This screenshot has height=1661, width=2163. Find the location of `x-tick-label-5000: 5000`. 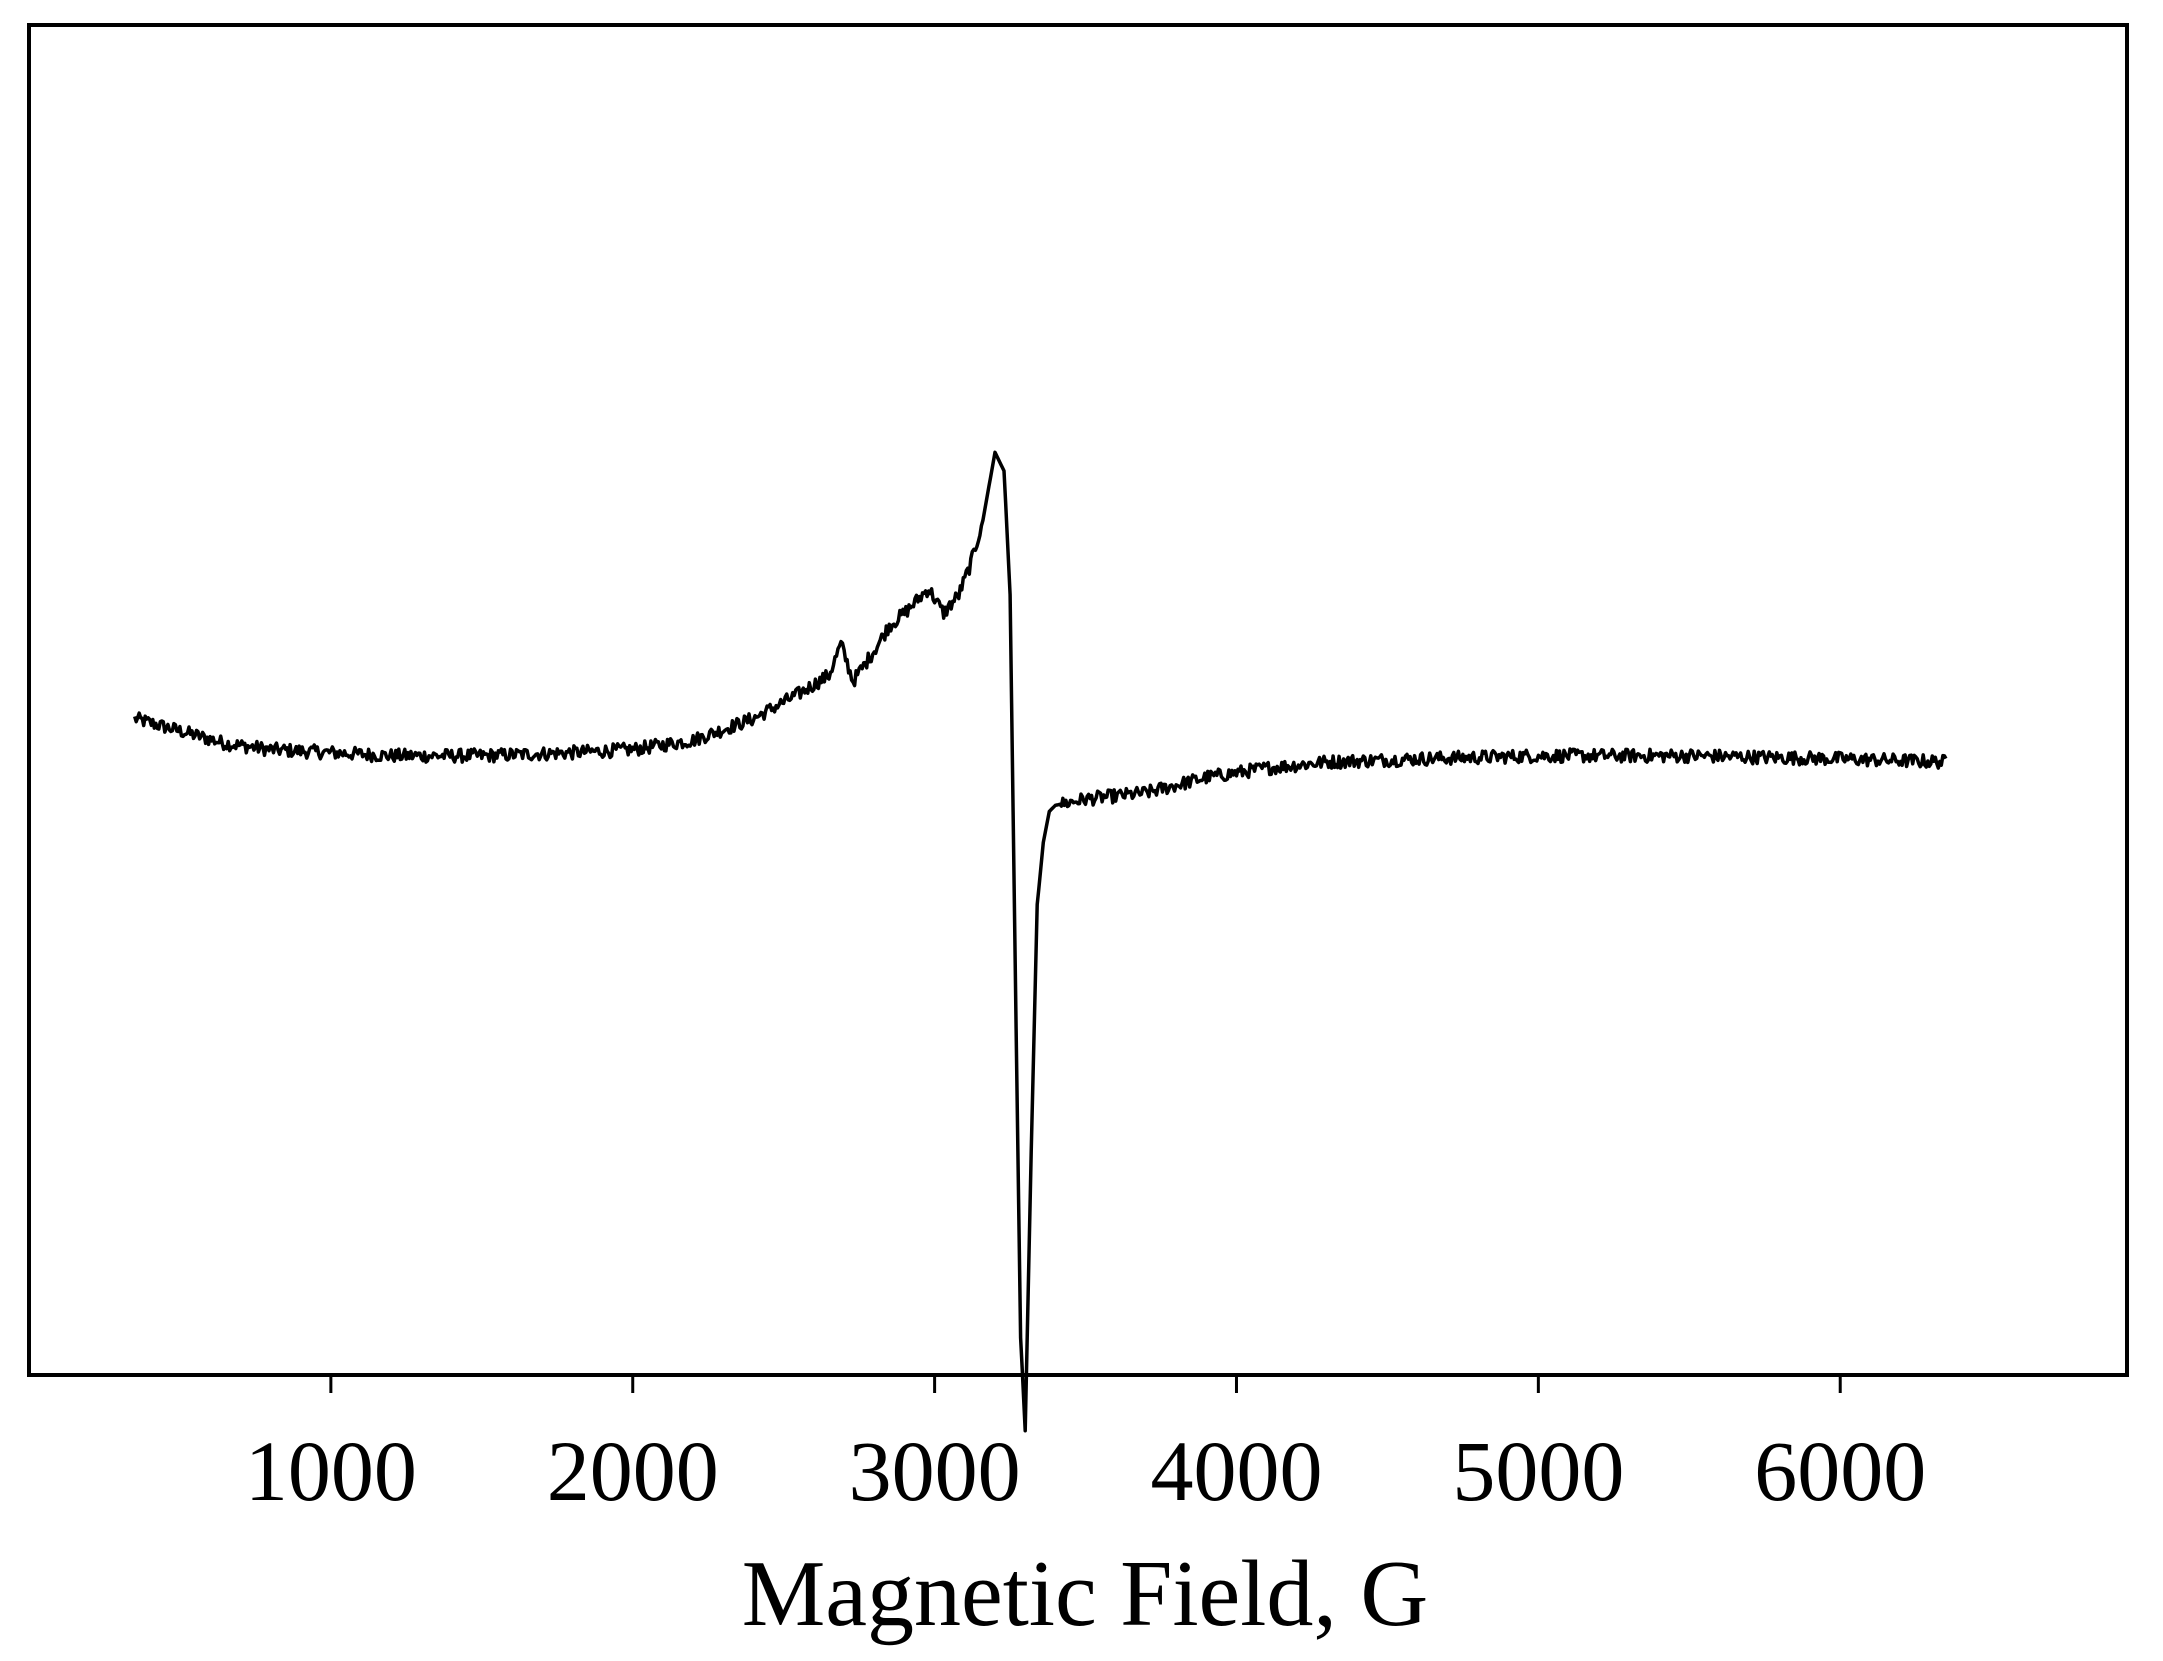

x-tick-label-5000: 5000 is located at coordinates (1538, 1471).